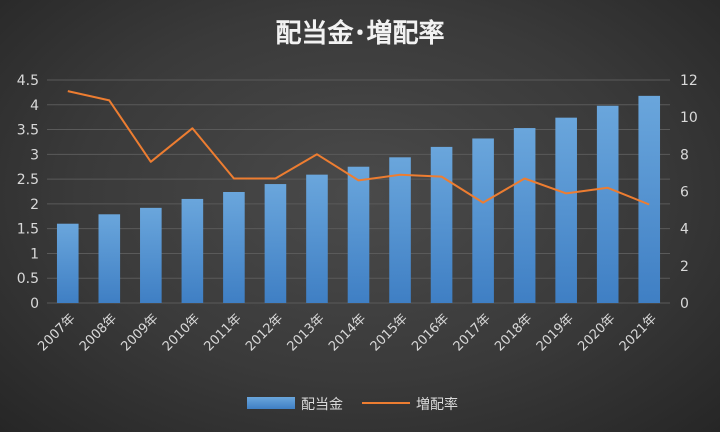 The width and height of the screenshot is (720, 432). What do you see at coordinates (264, 332) in the screenshot?
I see `x-tick-label: 2012年` at bounding box center [264, 332].